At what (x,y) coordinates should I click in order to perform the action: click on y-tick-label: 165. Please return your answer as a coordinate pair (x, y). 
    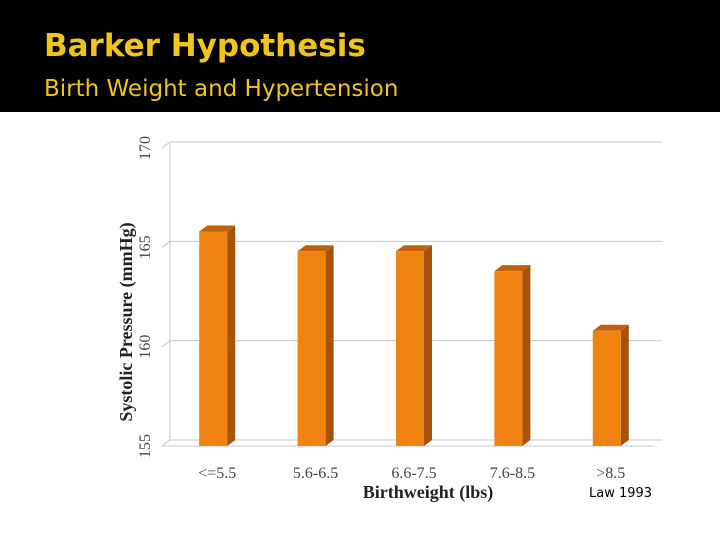
    Looking at the image, I should click on (145, 247).